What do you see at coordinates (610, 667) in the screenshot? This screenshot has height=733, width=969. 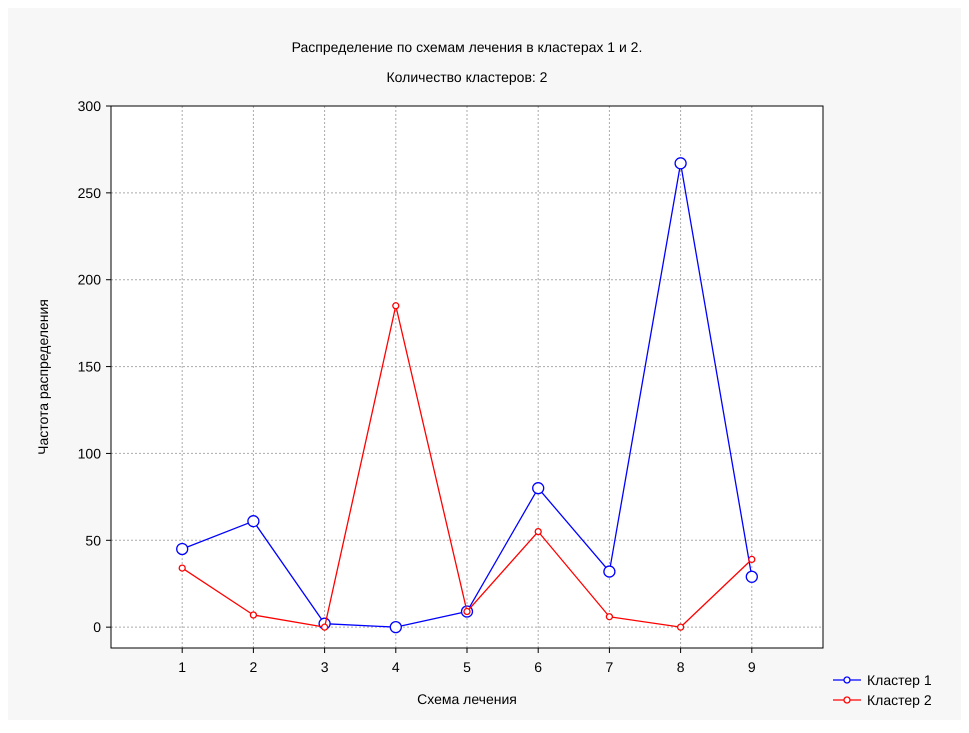 I see `x-tick-label: 7` at bounding box center [610, 667].